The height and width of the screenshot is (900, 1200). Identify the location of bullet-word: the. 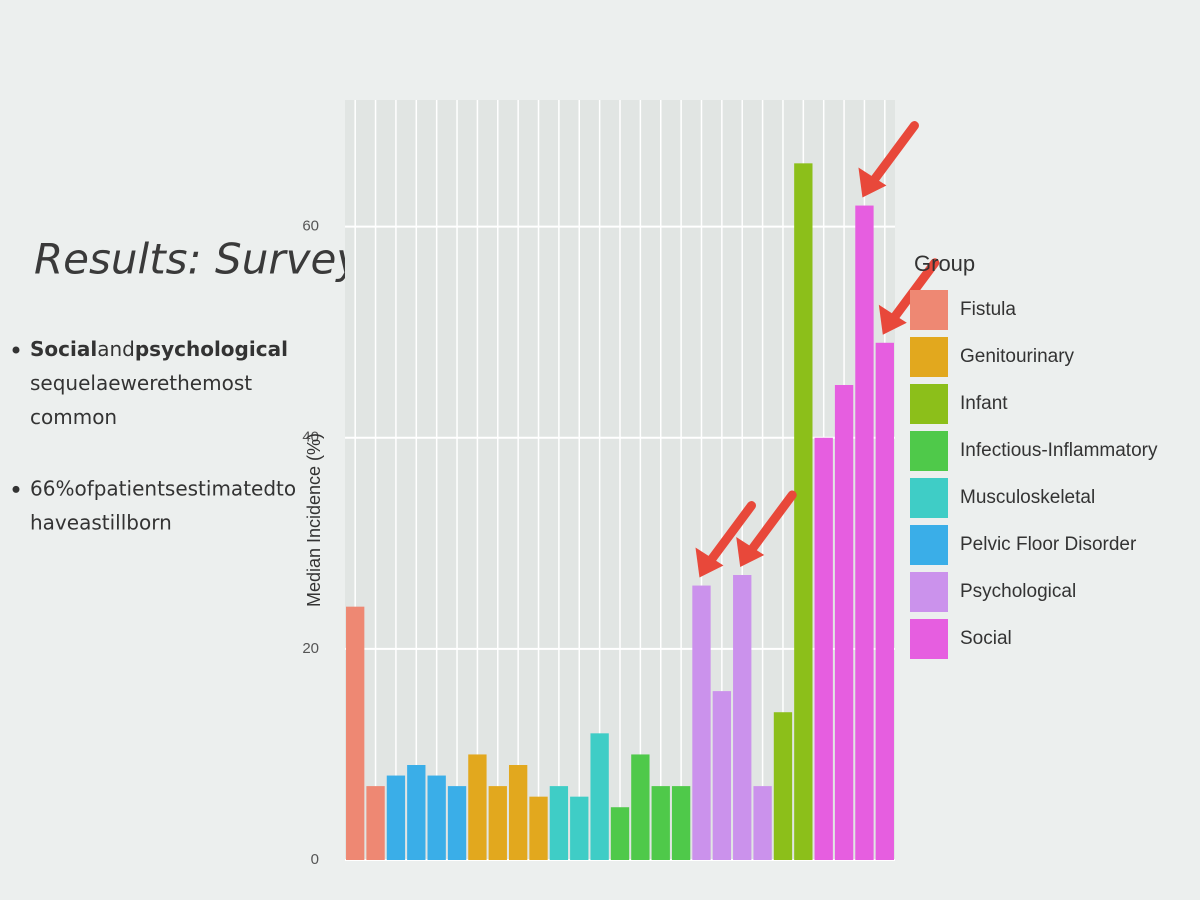
(185, 383).